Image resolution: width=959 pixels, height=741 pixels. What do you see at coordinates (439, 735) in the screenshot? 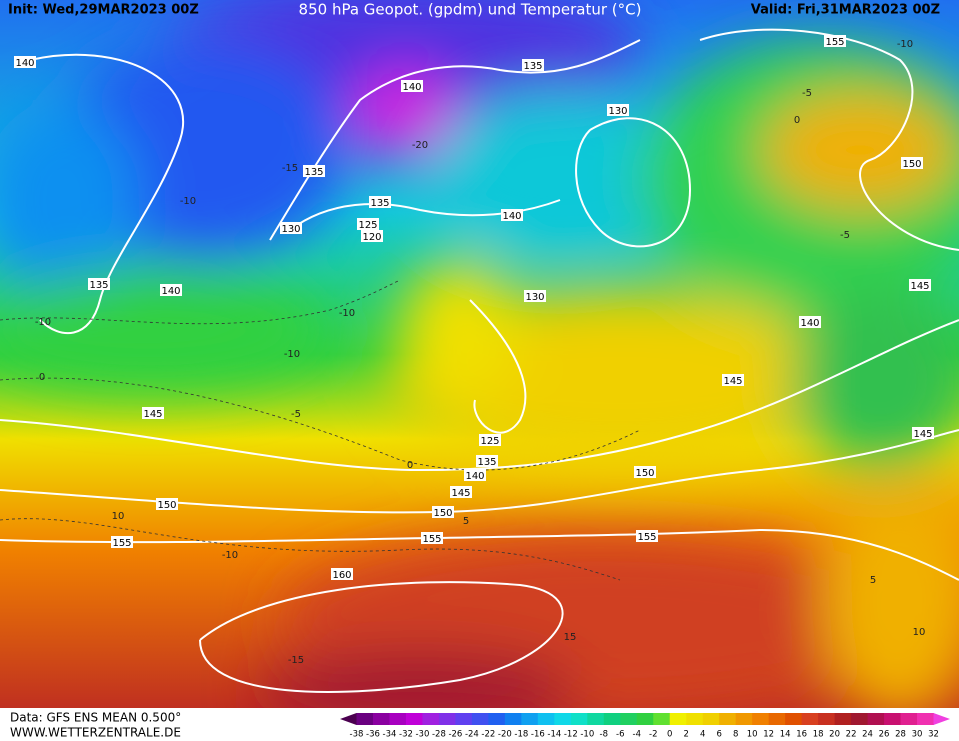
I see `scale-label: -28` at bounding box center [439, 735].